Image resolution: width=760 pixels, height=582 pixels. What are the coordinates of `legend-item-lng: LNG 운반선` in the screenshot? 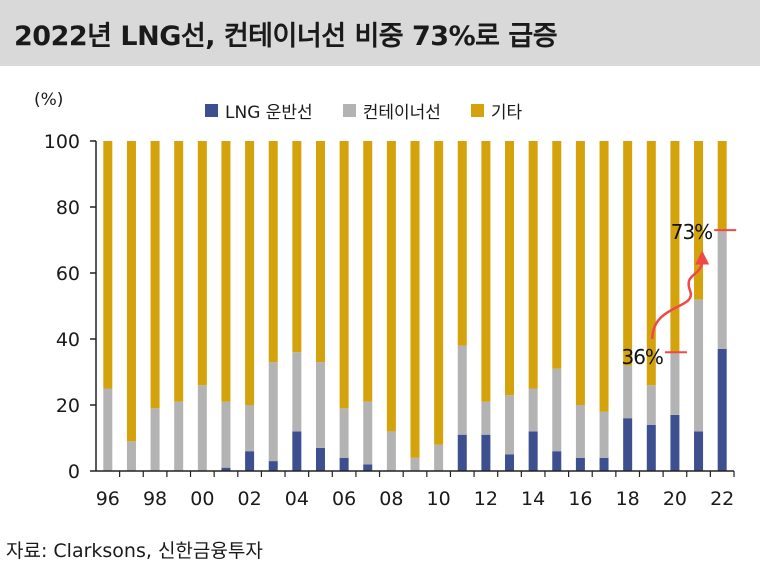 It's located at (259, 110).